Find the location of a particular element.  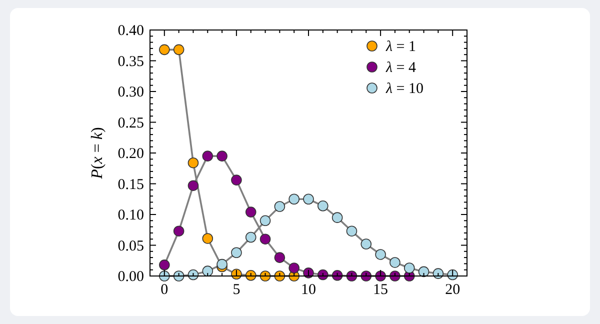

y-tick-label: 0.00 is located at coordinates (131, 277).